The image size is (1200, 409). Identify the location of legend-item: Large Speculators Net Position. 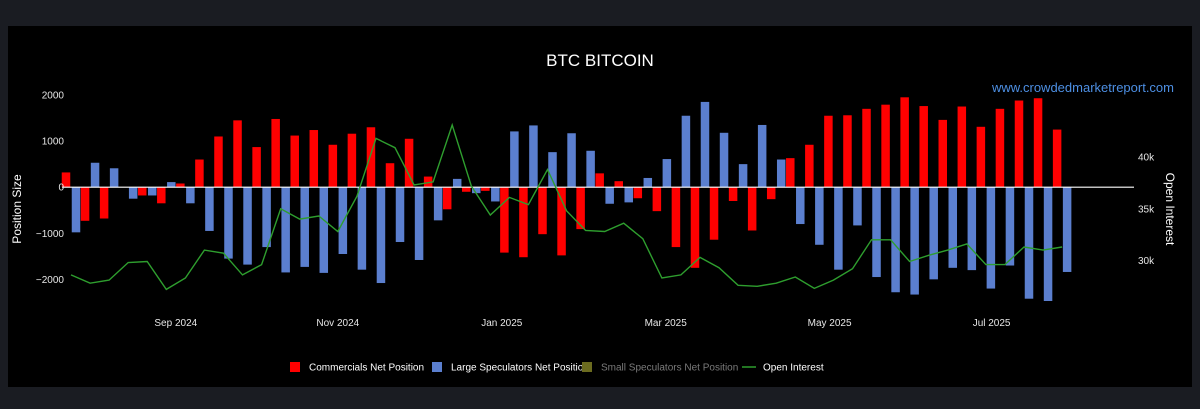
(510, 368).